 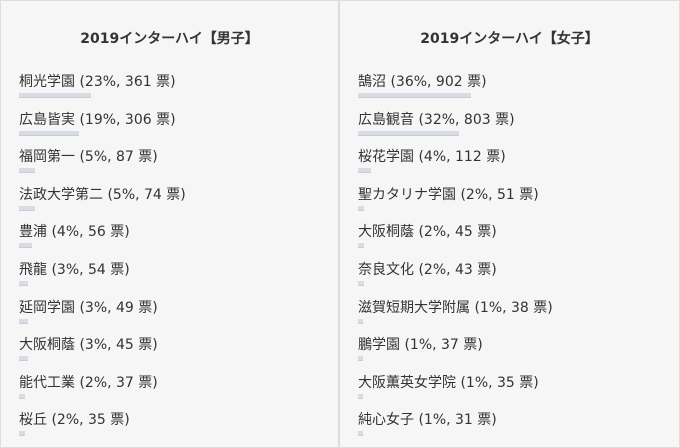 What do you see at coordinates (448, 195) in the screenshot?
I see `girls-poll-item-label: 聖カタリナ学園 (2%, 51 票)` at bounding box center [448, 195].